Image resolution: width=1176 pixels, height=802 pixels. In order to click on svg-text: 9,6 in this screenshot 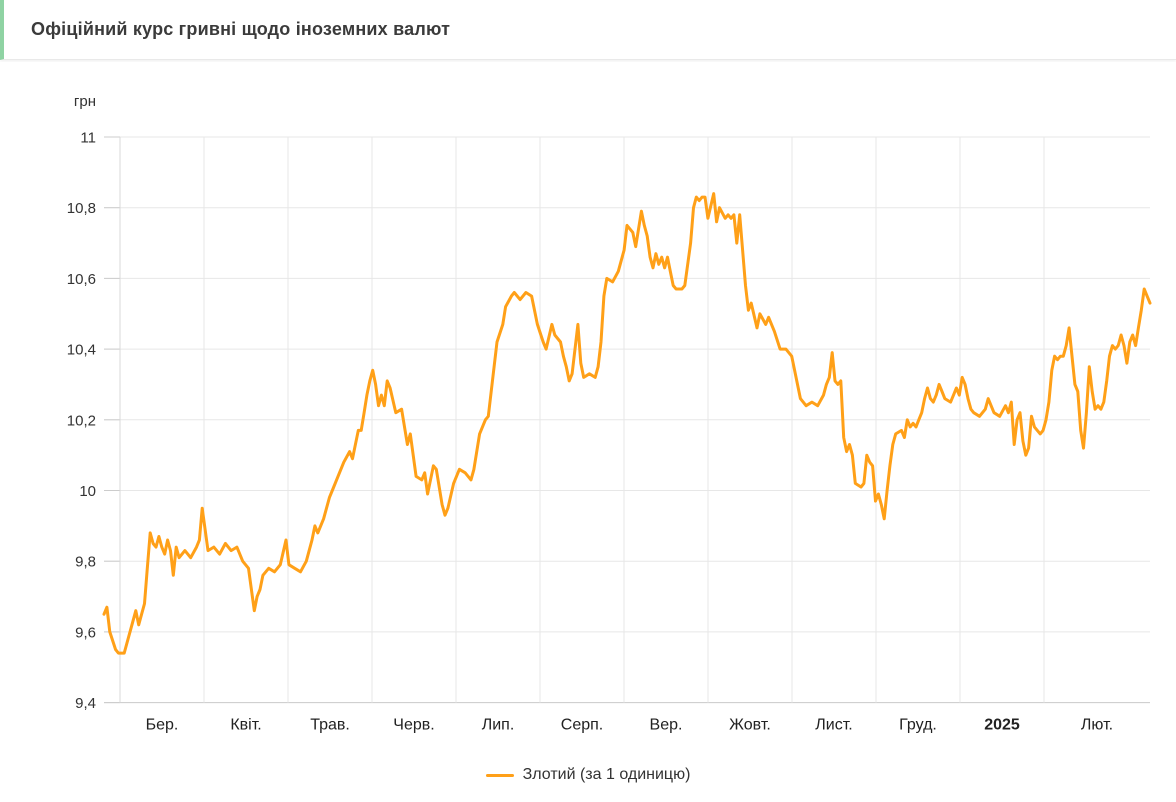, I will do `click(85, 632)`.